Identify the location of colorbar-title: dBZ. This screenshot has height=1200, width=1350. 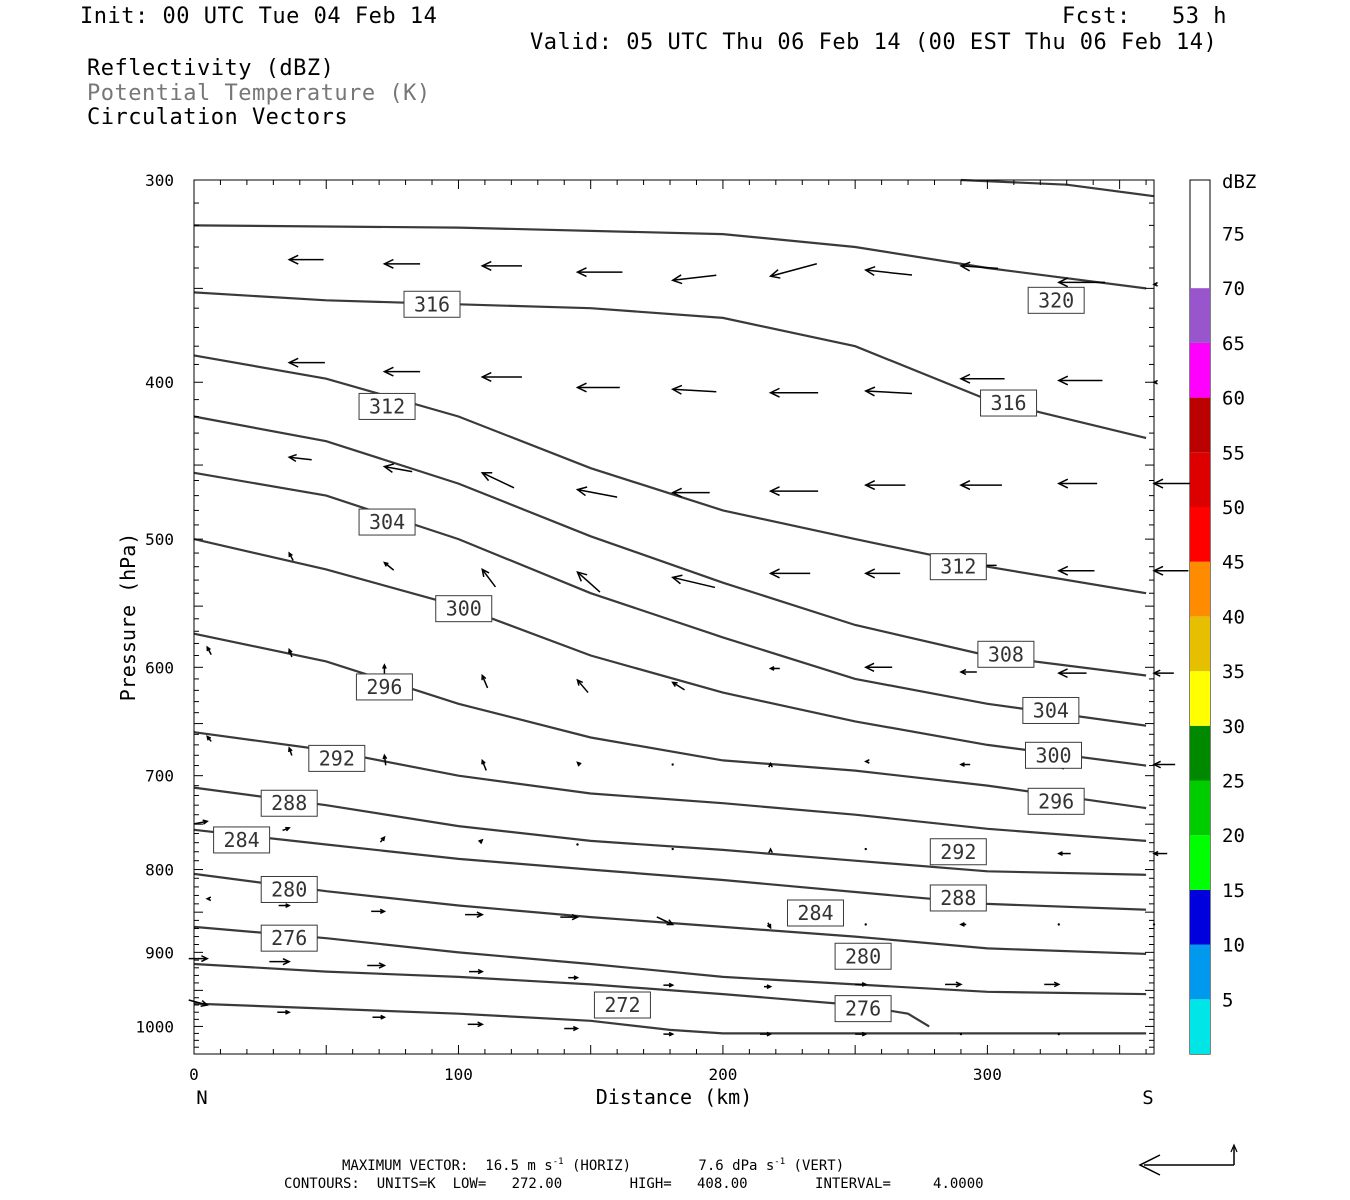
(1239, 182).